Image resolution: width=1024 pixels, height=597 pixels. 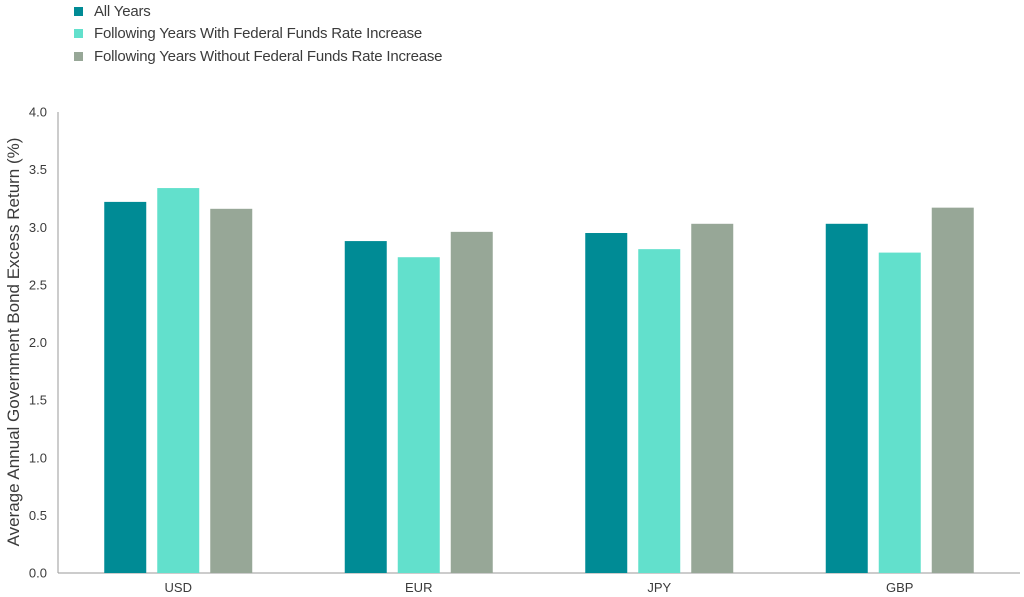 What do you see at coordinates (418, 587) in the screenshot?
I see `x-tick-label: EUR` at bounding box center [418, 587].